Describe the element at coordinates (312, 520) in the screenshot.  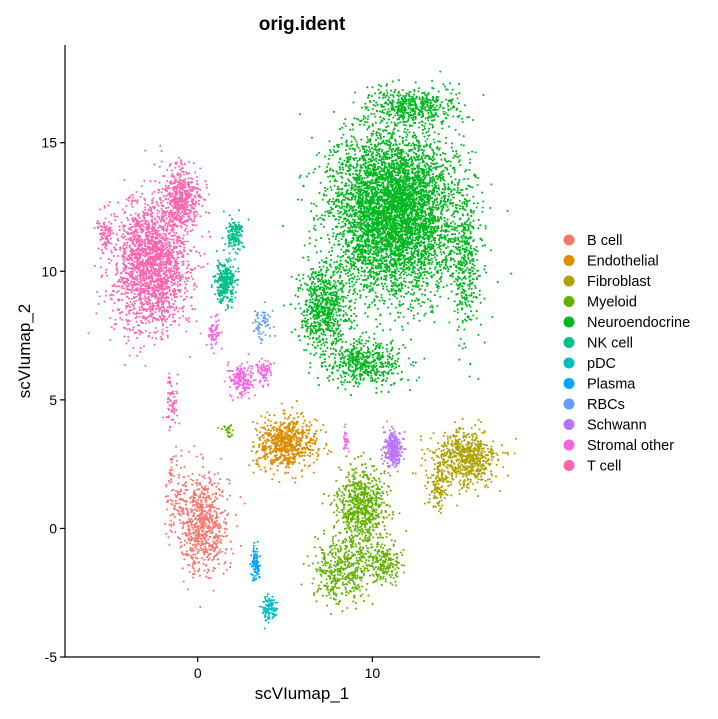
I see `series-myeloid` at that location.